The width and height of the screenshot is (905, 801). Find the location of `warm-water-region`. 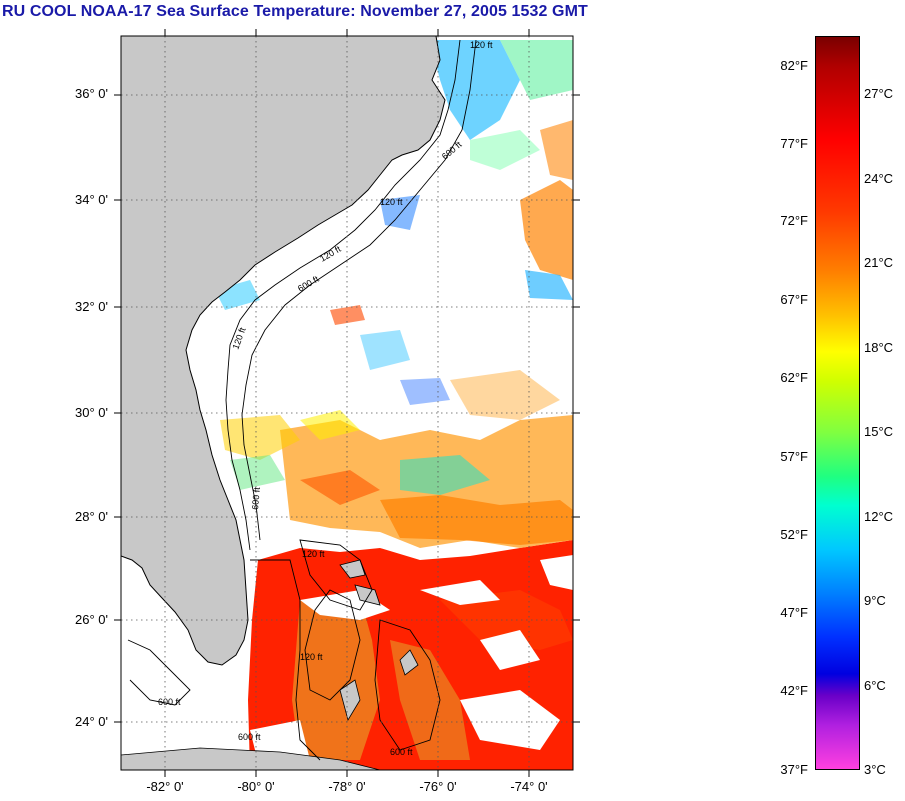

warm-water-region is located at coordinates (410, 655).